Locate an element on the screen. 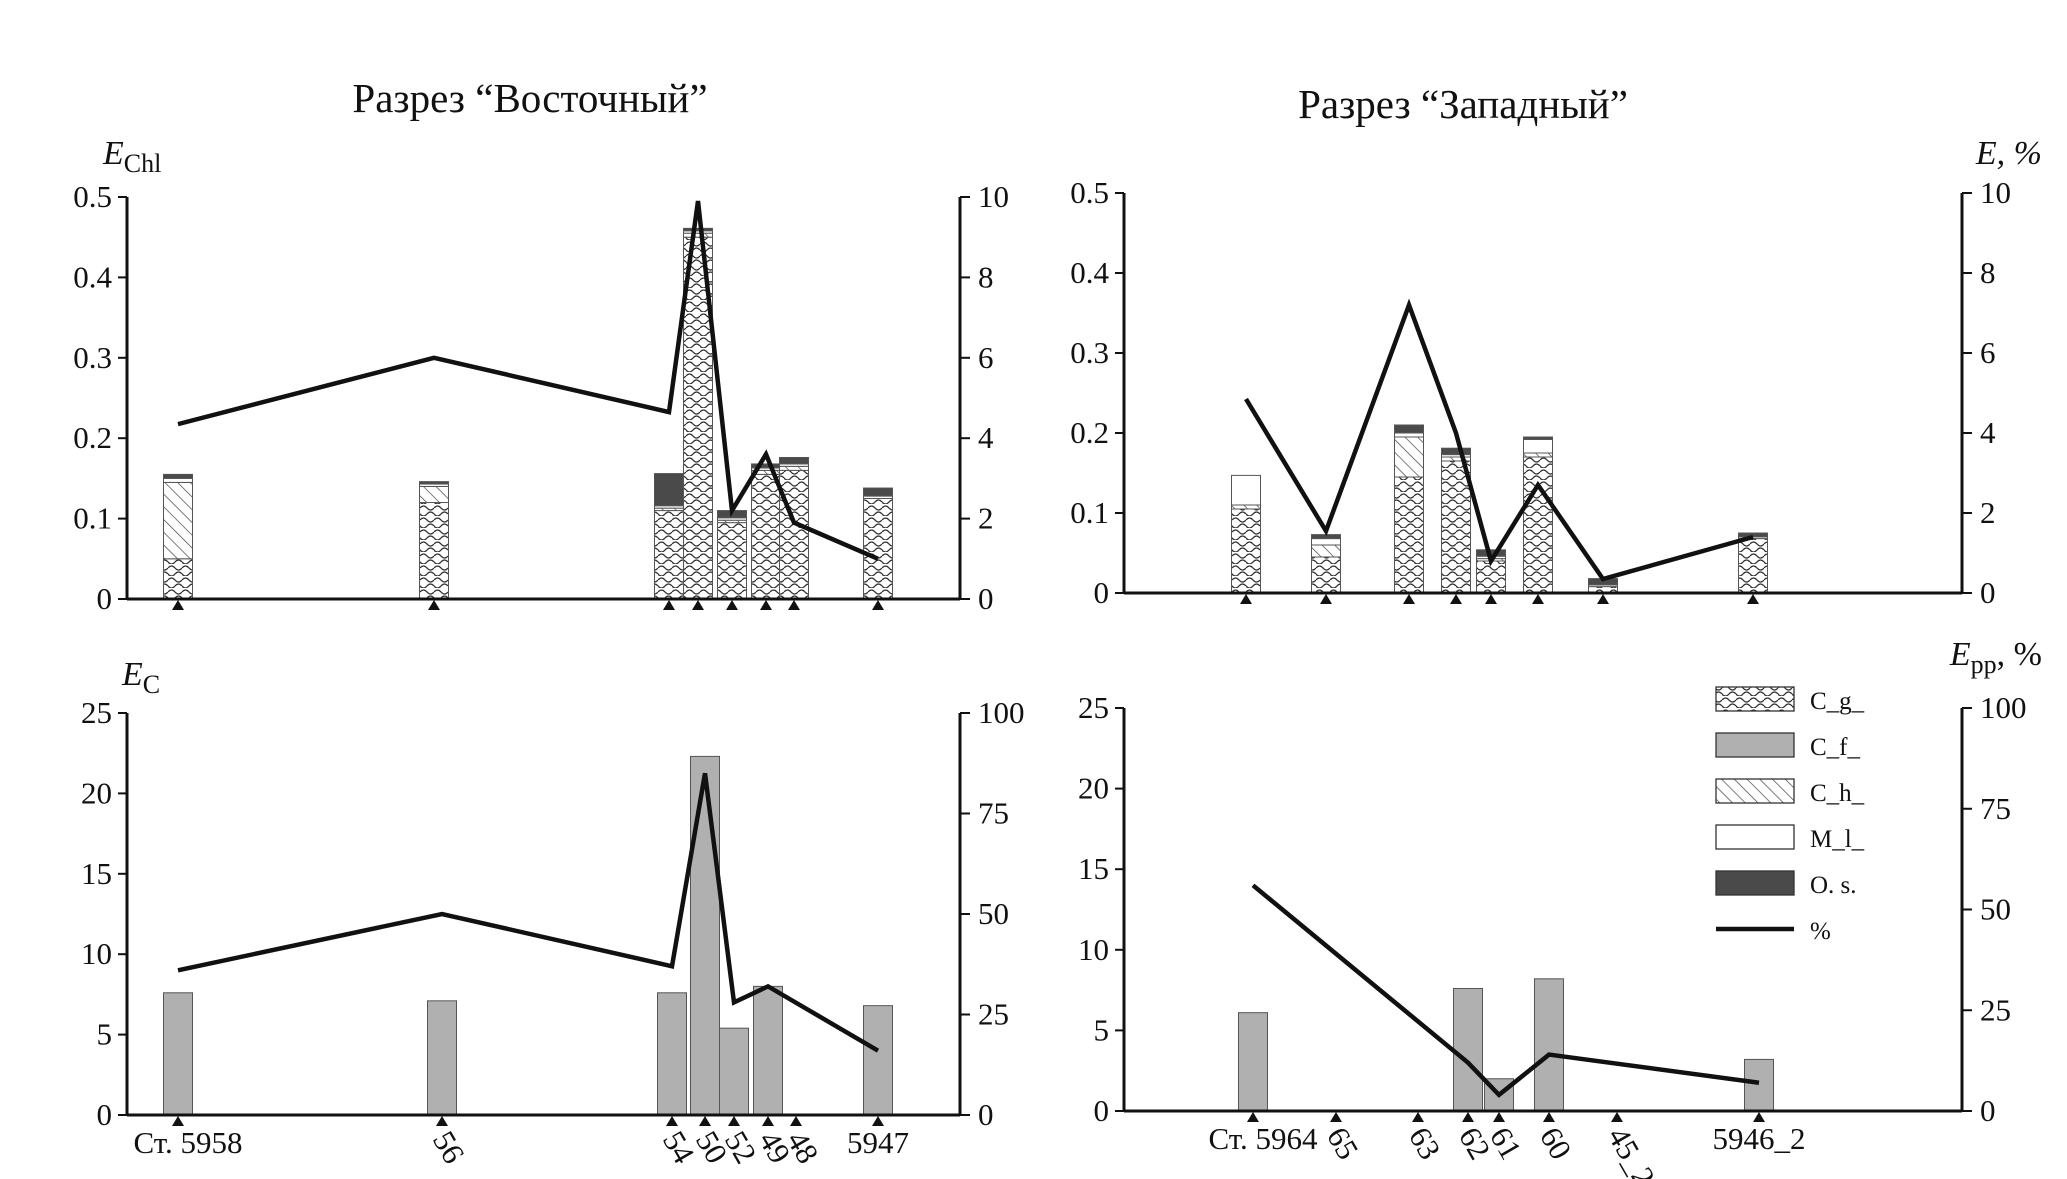  x-tick-label: Ст. 5958 is located at coordinates (188, 1142).